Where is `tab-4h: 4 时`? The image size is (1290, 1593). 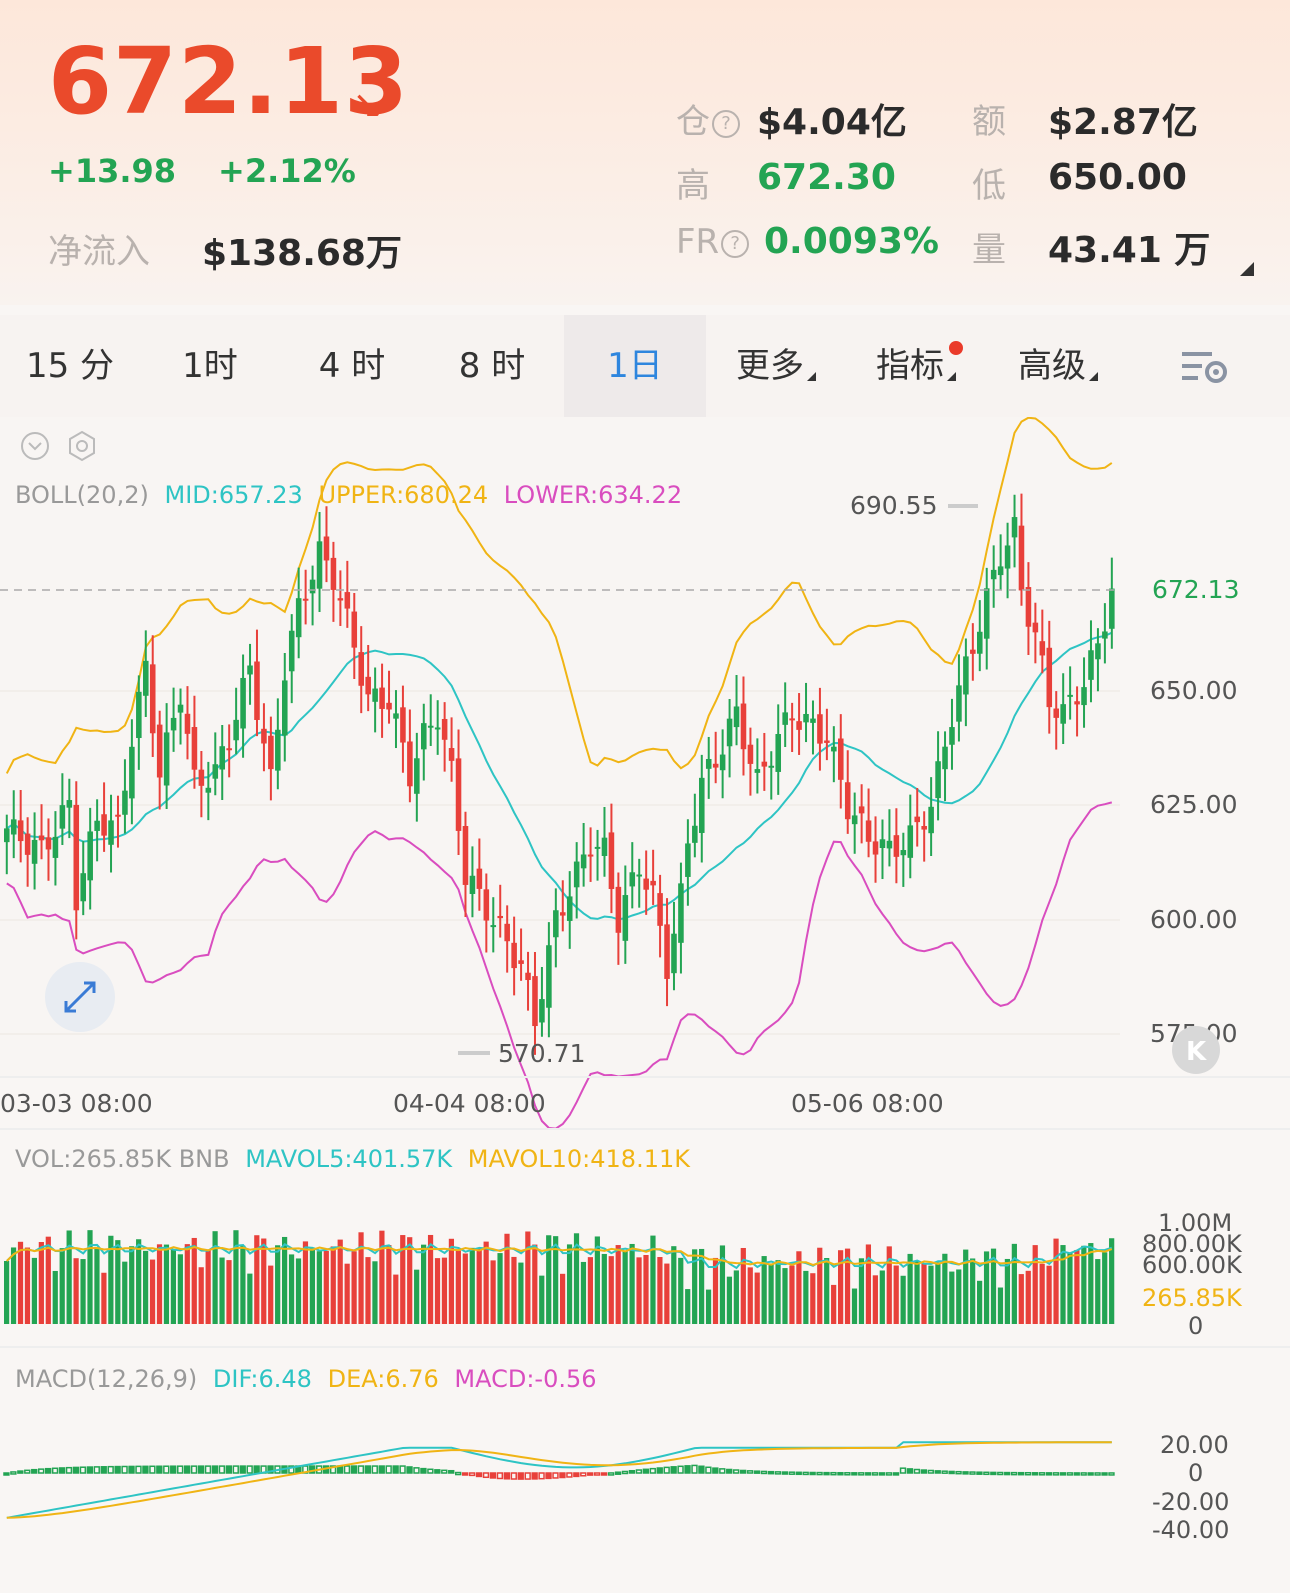
tab-4h: 4 时 is located at coordinates (352, 366).